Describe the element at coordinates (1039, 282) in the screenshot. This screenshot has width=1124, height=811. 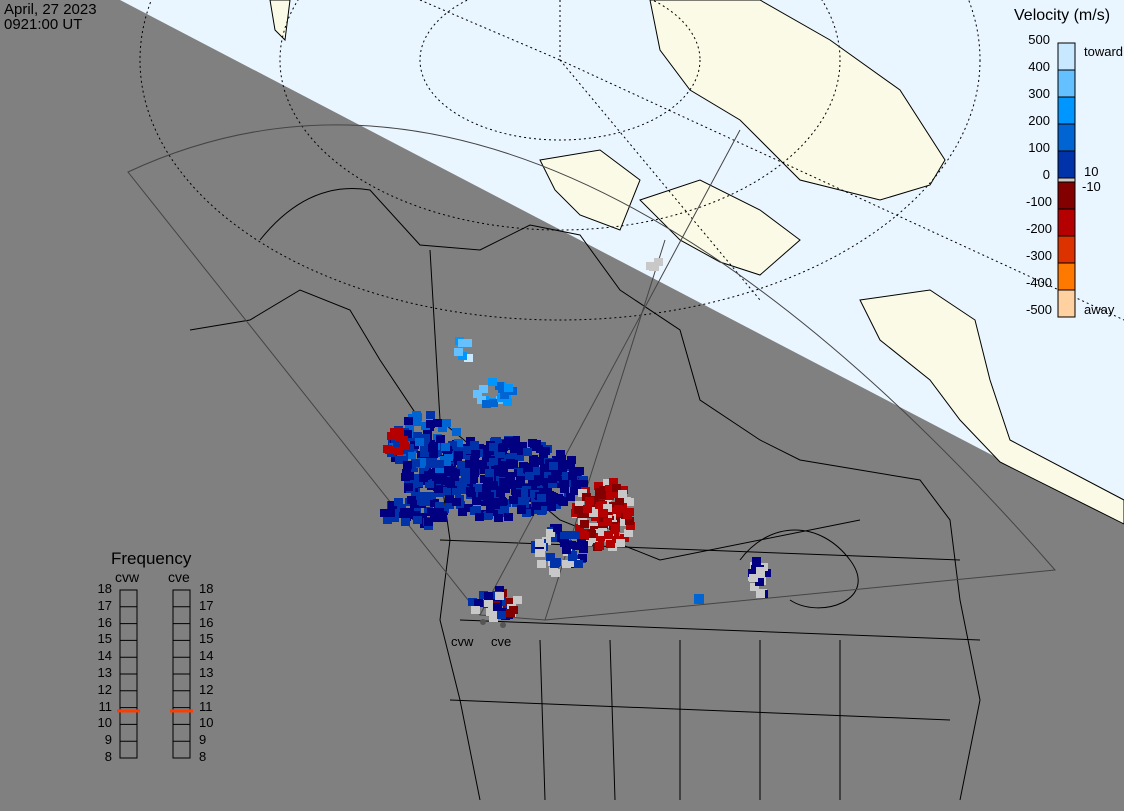
I see `velocity-tick-label: -400` at that location.